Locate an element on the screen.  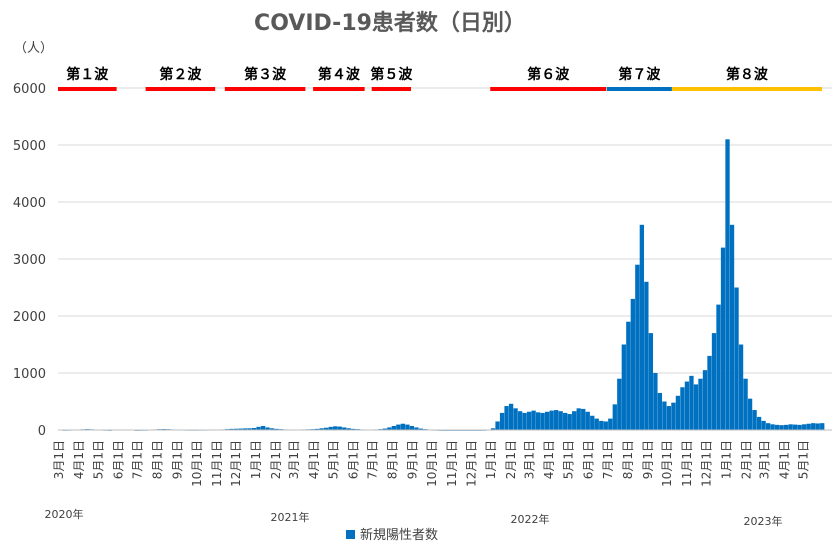
wave-label: 第２波 is located at coordinates (180, 74).